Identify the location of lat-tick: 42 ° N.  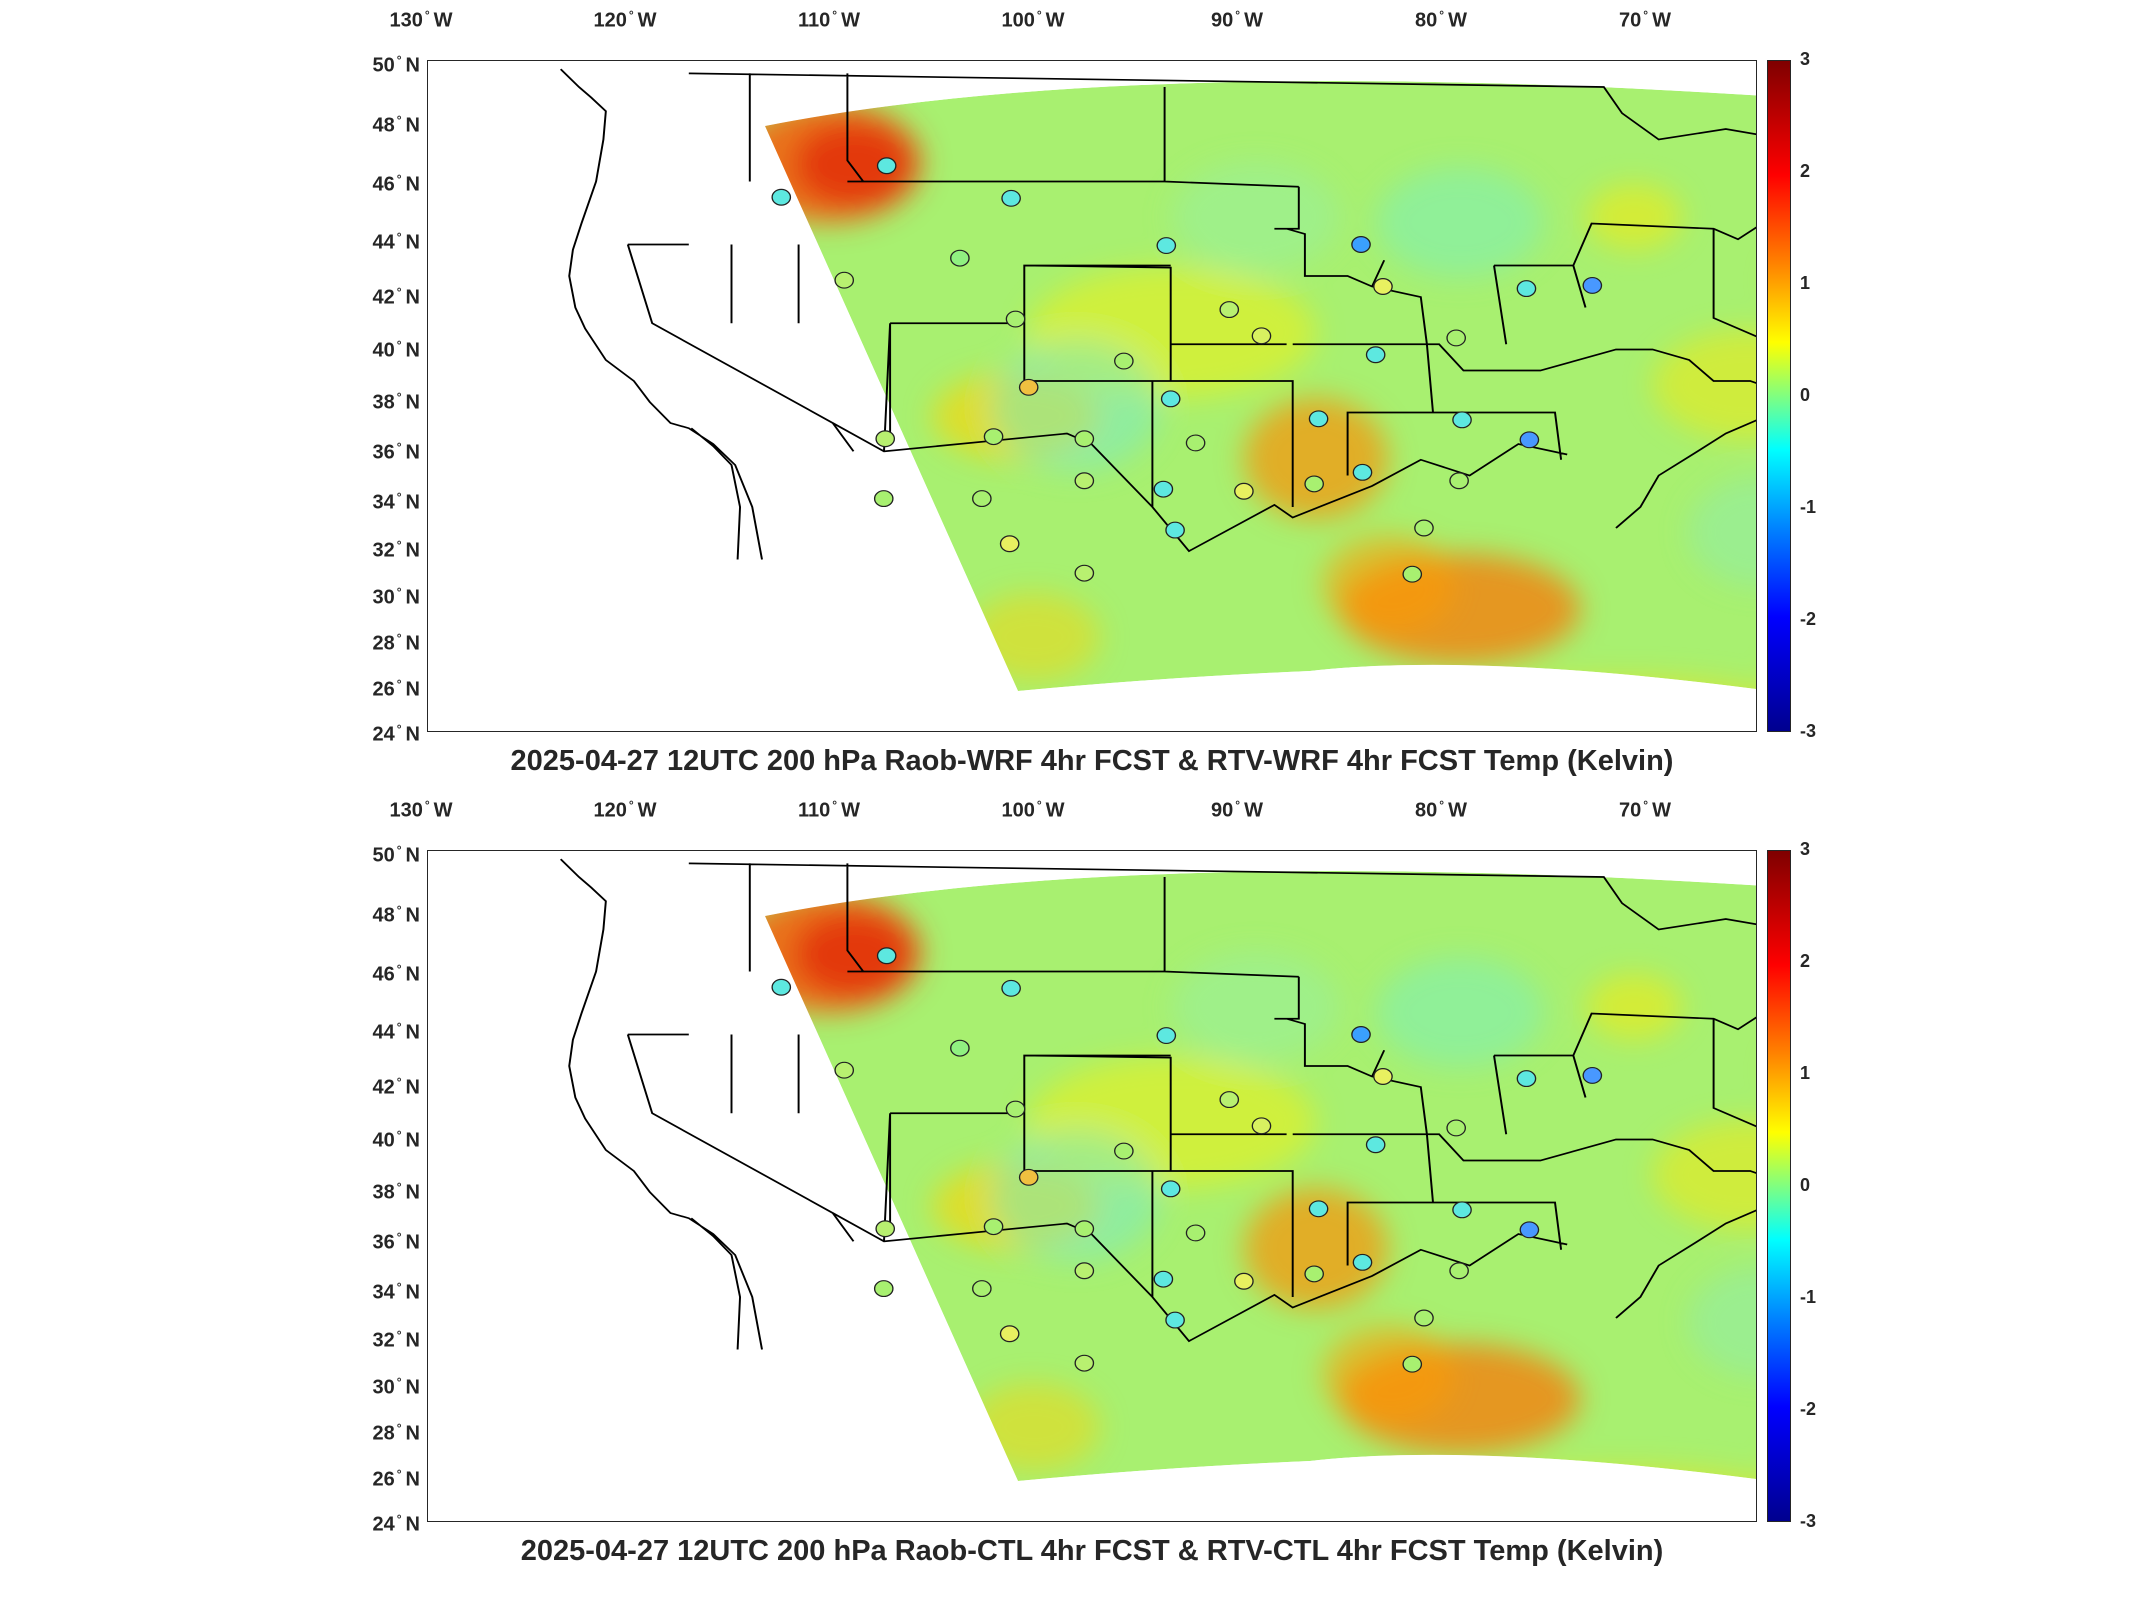
(396, 1087).